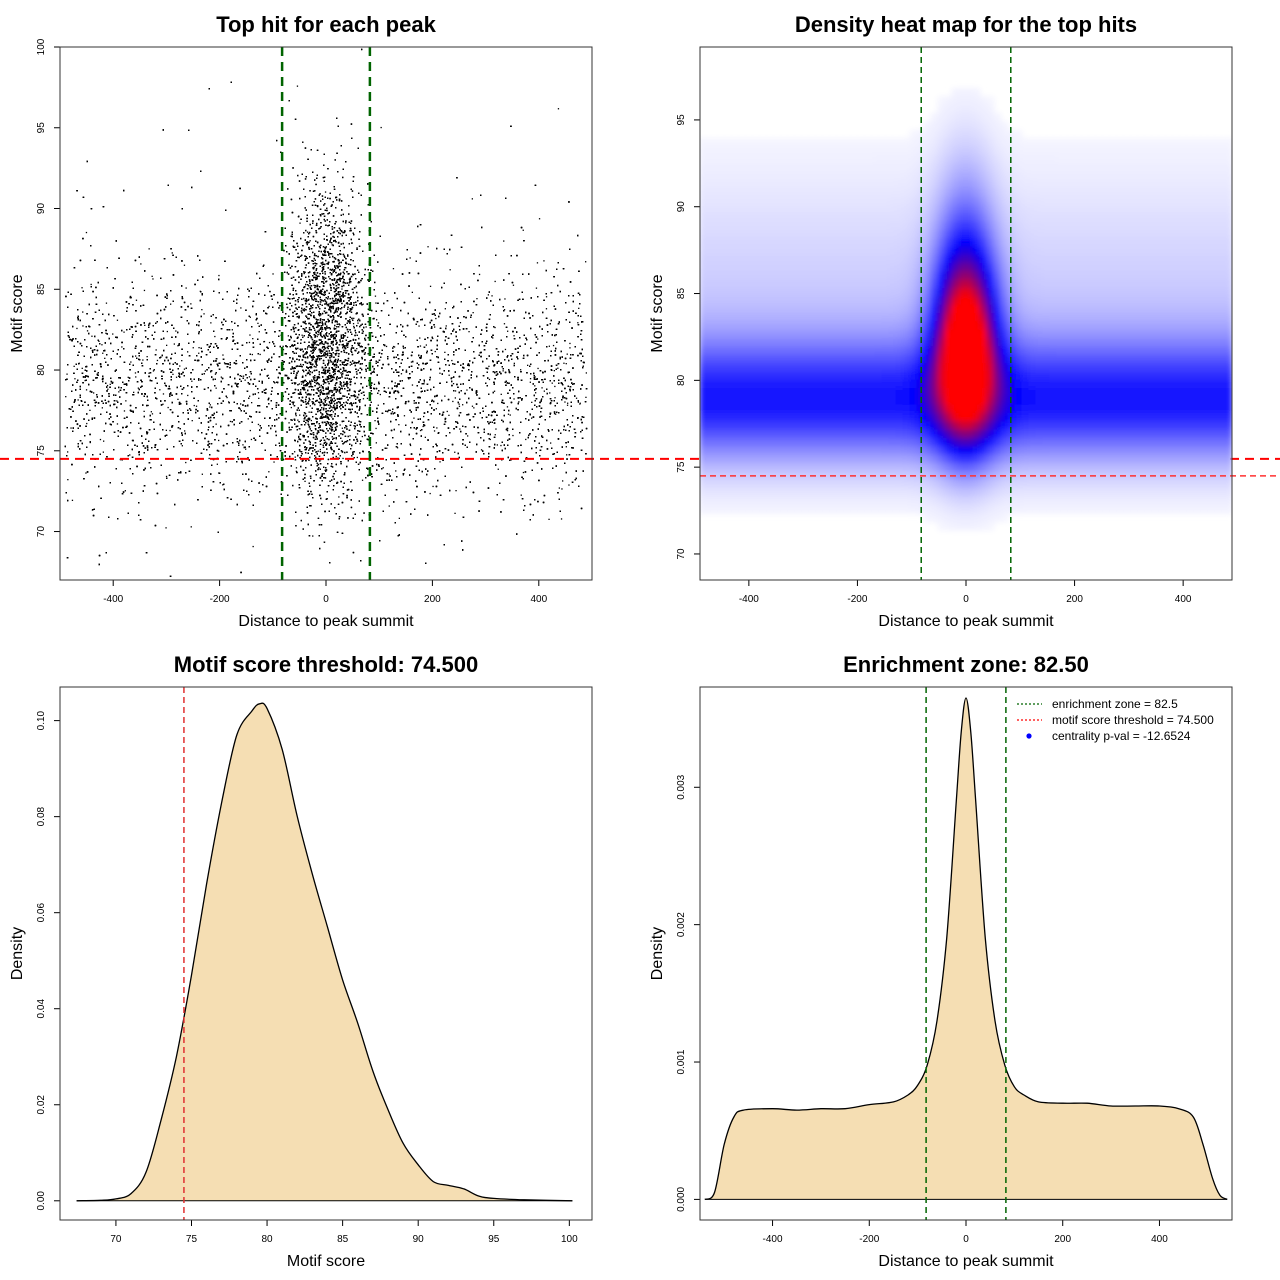  I want to click on y-tick-label: 85, so click(41, 289).